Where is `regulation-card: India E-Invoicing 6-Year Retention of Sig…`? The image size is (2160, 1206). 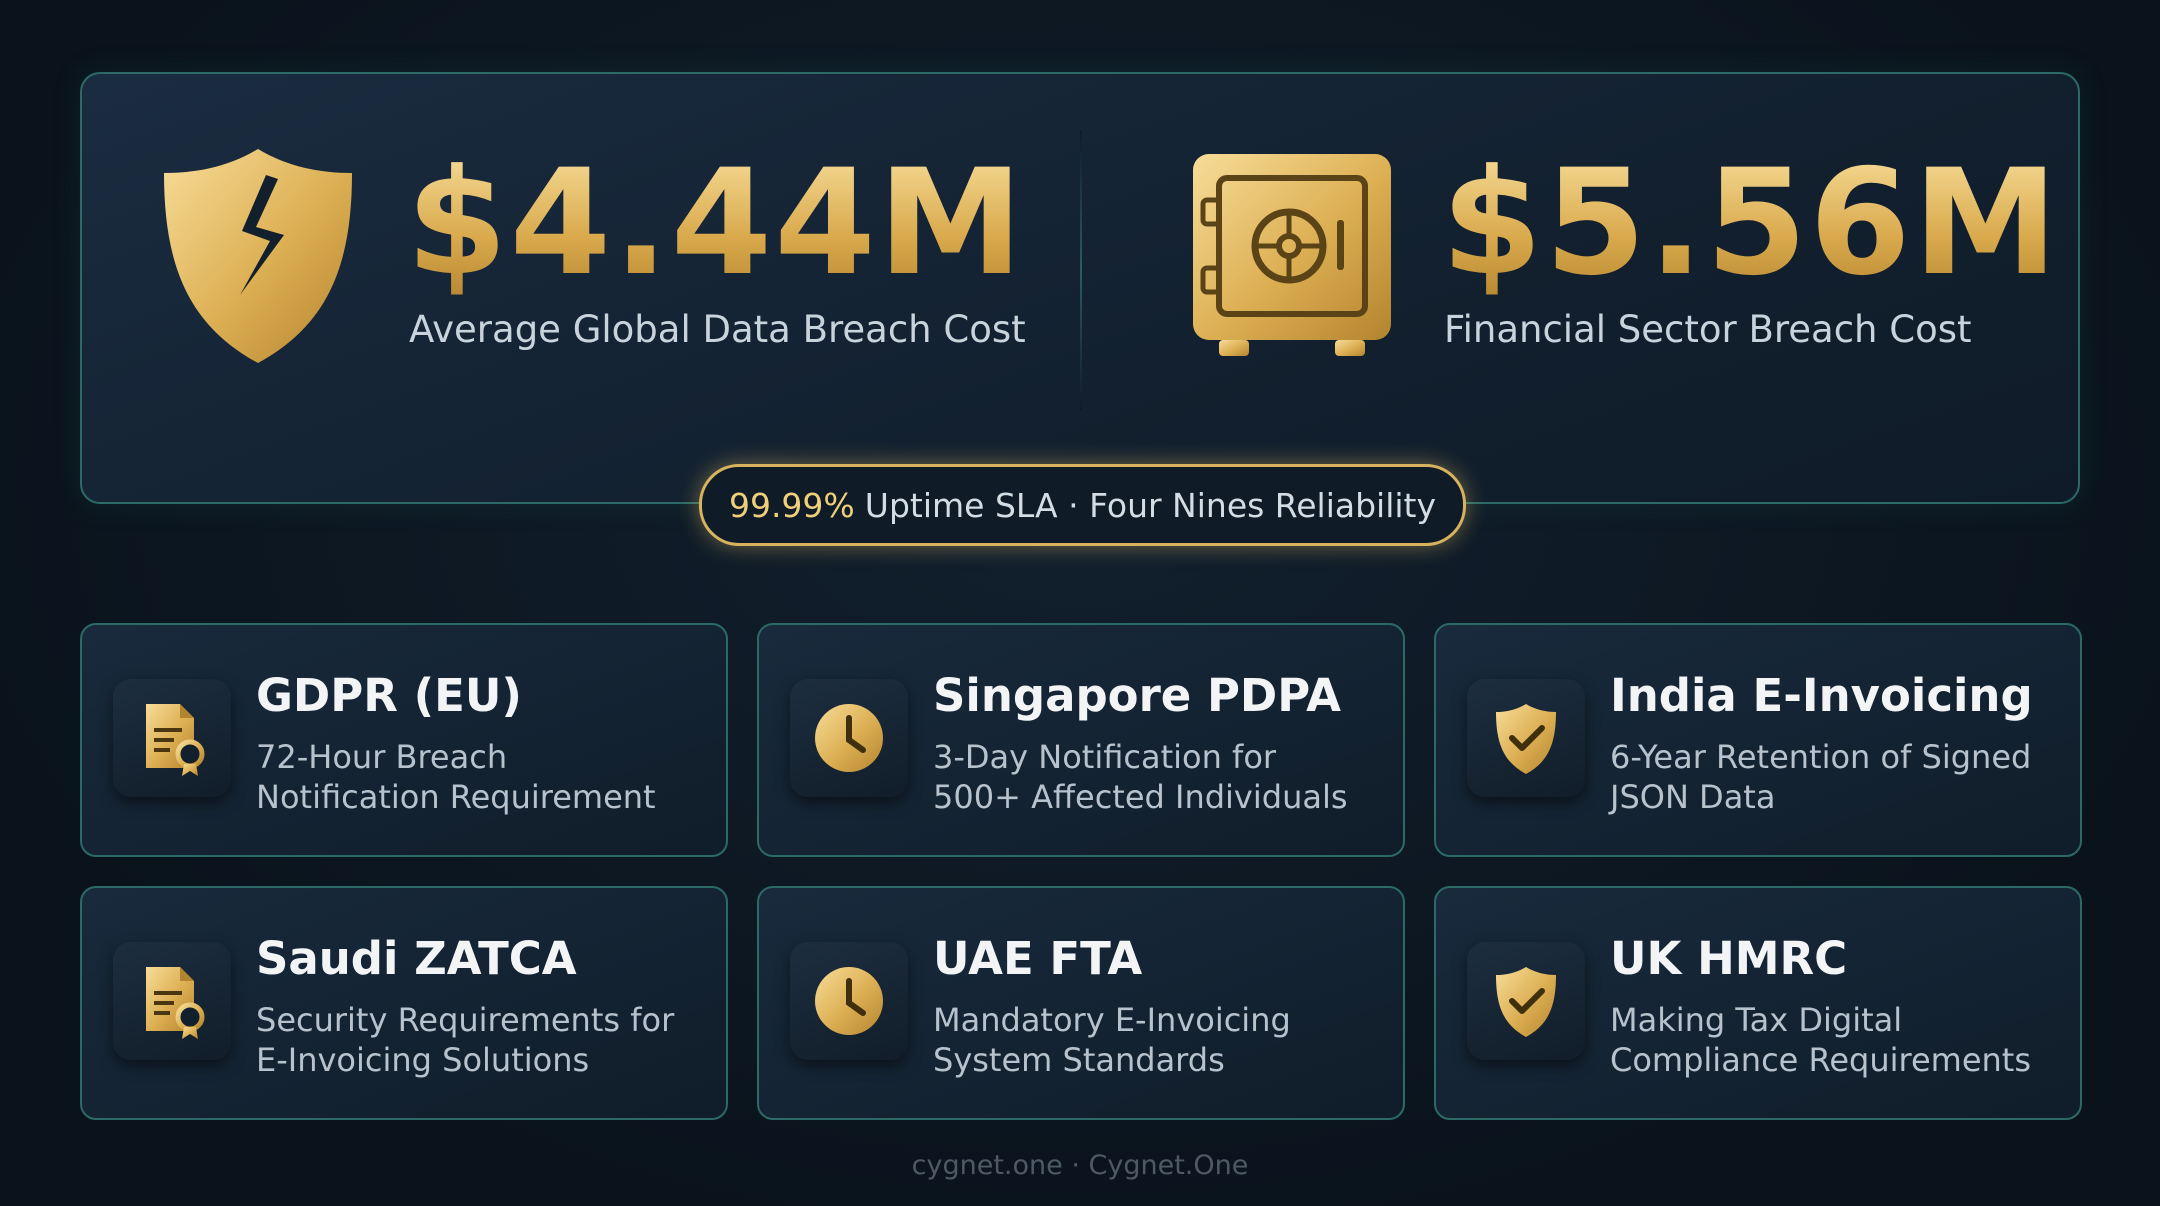
regulation-card: India E-Invoicing 6-Year Retention of Sig… is located at coordinates (1758, 740).